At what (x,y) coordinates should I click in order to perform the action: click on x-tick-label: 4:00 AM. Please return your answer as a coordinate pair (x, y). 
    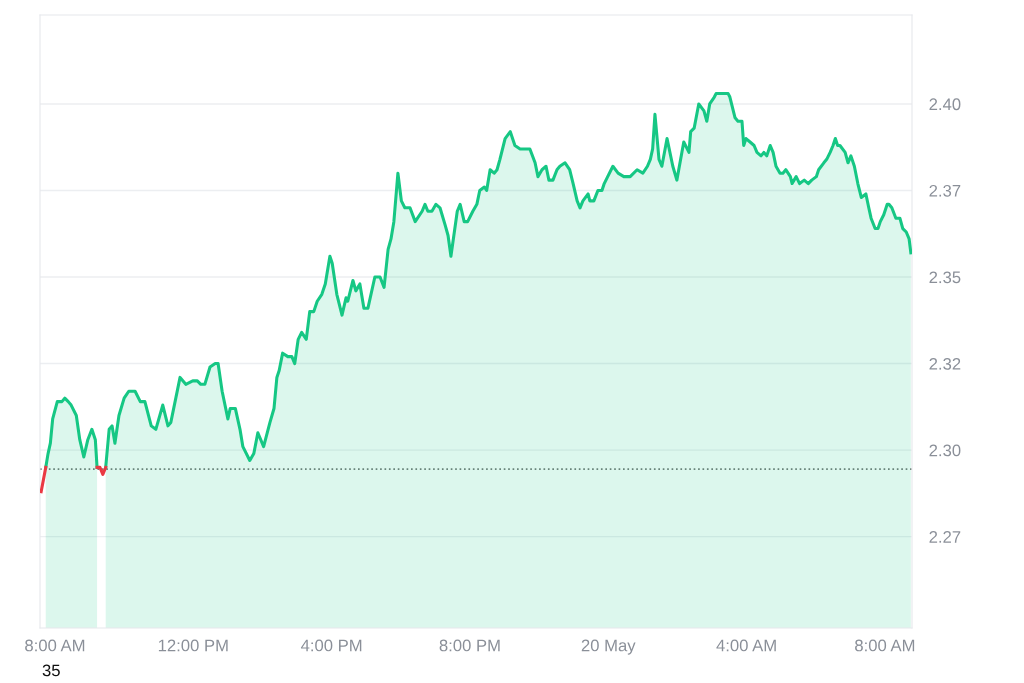
    Looking at the image, I should click on (746, 645).